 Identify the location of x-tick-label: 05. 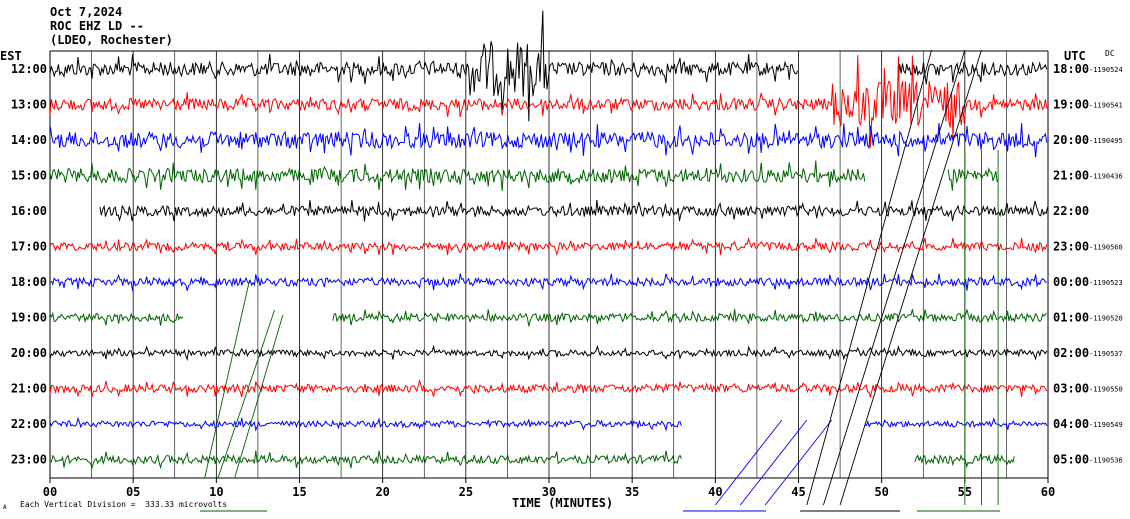
(133, 492).